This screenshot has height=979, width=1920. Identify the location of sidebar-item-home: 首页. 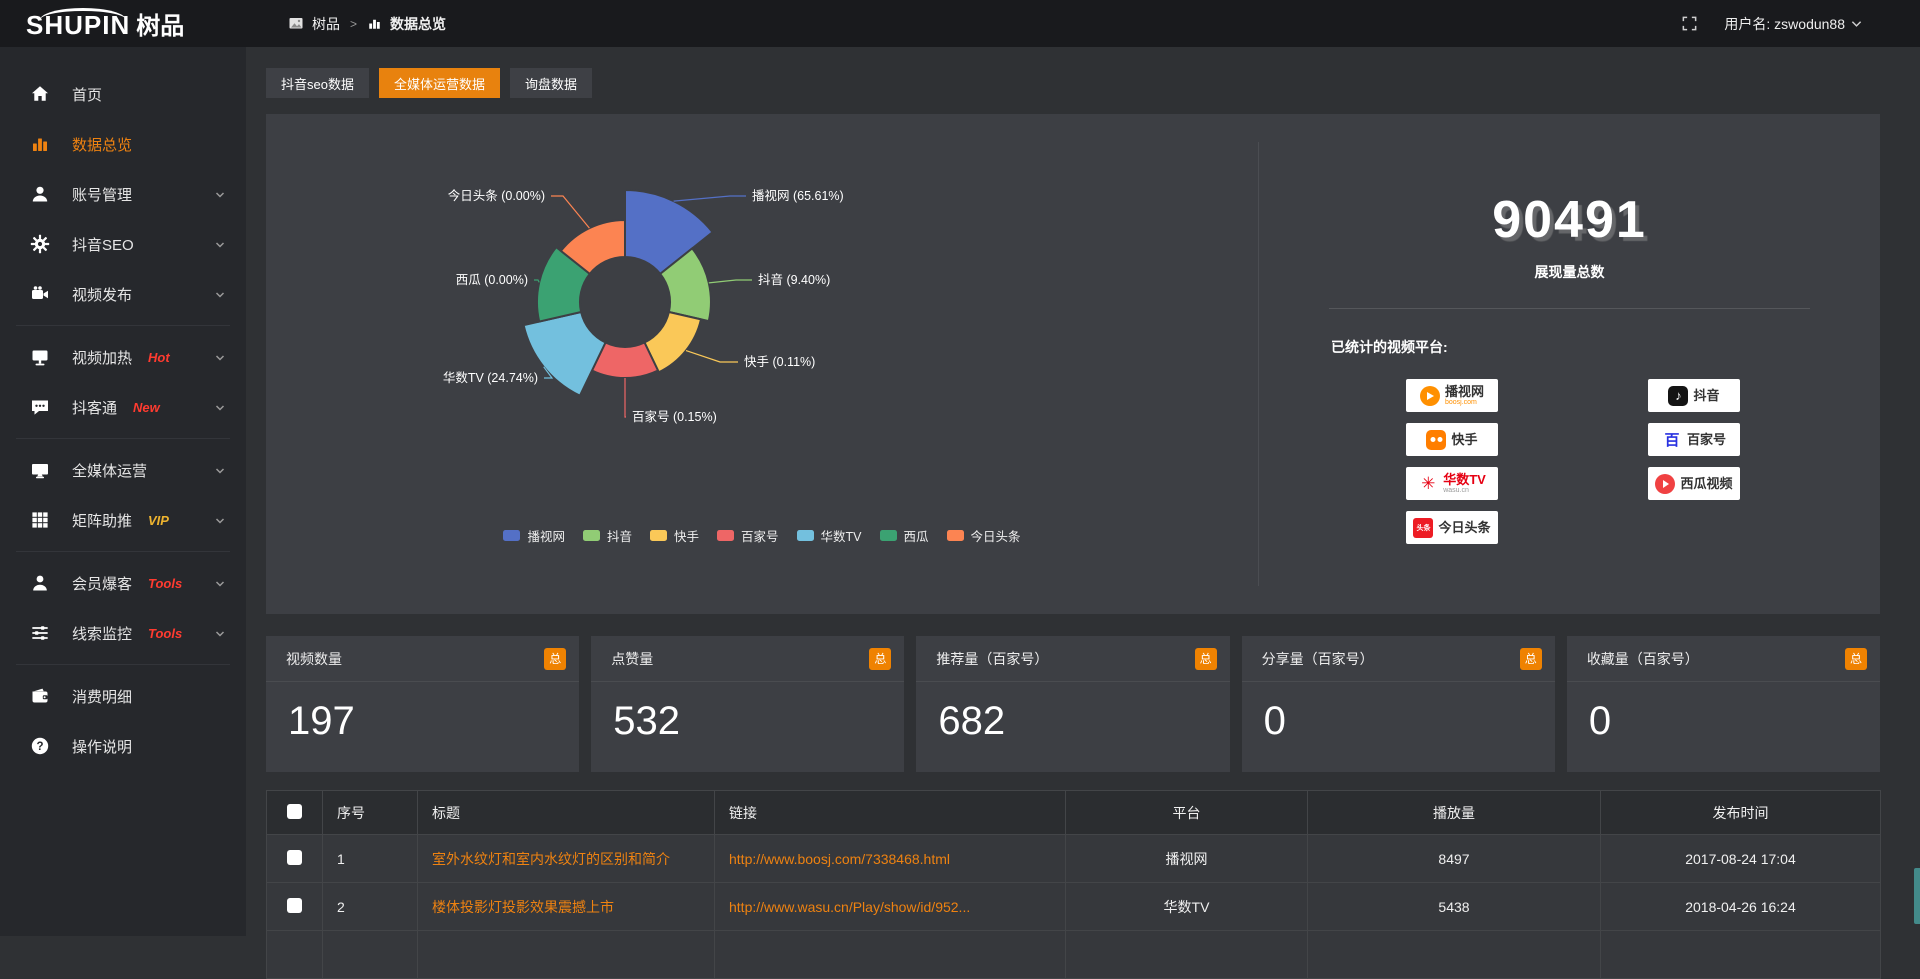
(123, 94).